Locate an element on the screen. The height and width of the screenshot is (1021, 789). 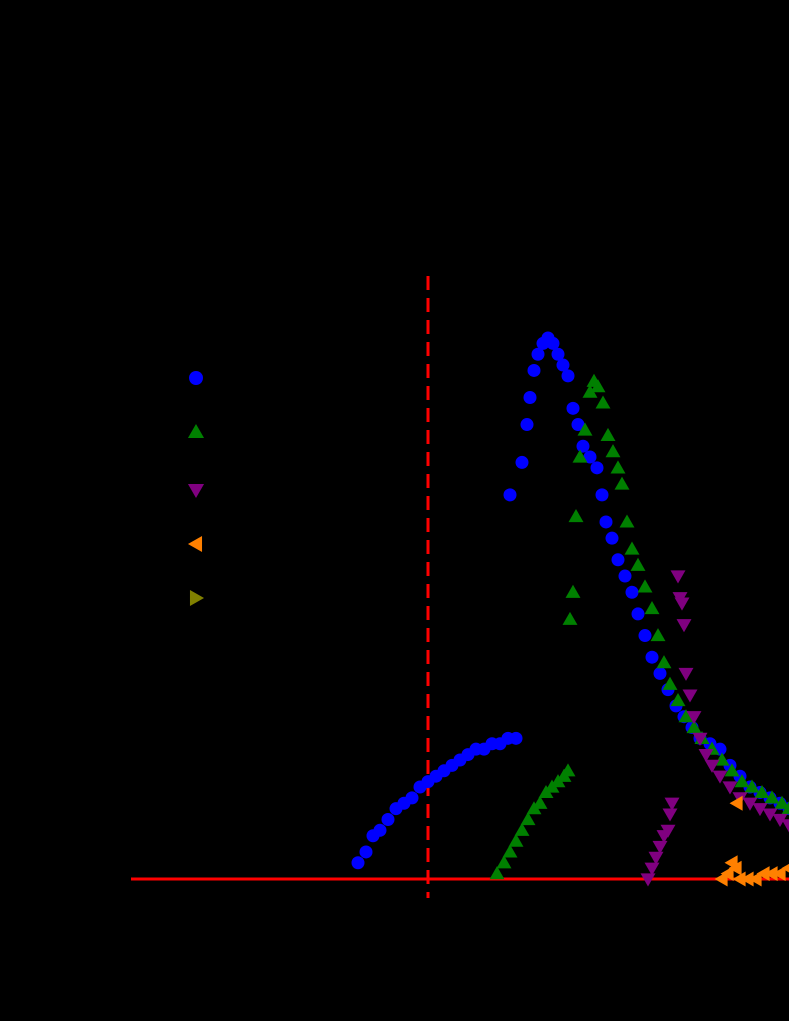
legend-triangle-up-icon is located at coordinates (196, 431).